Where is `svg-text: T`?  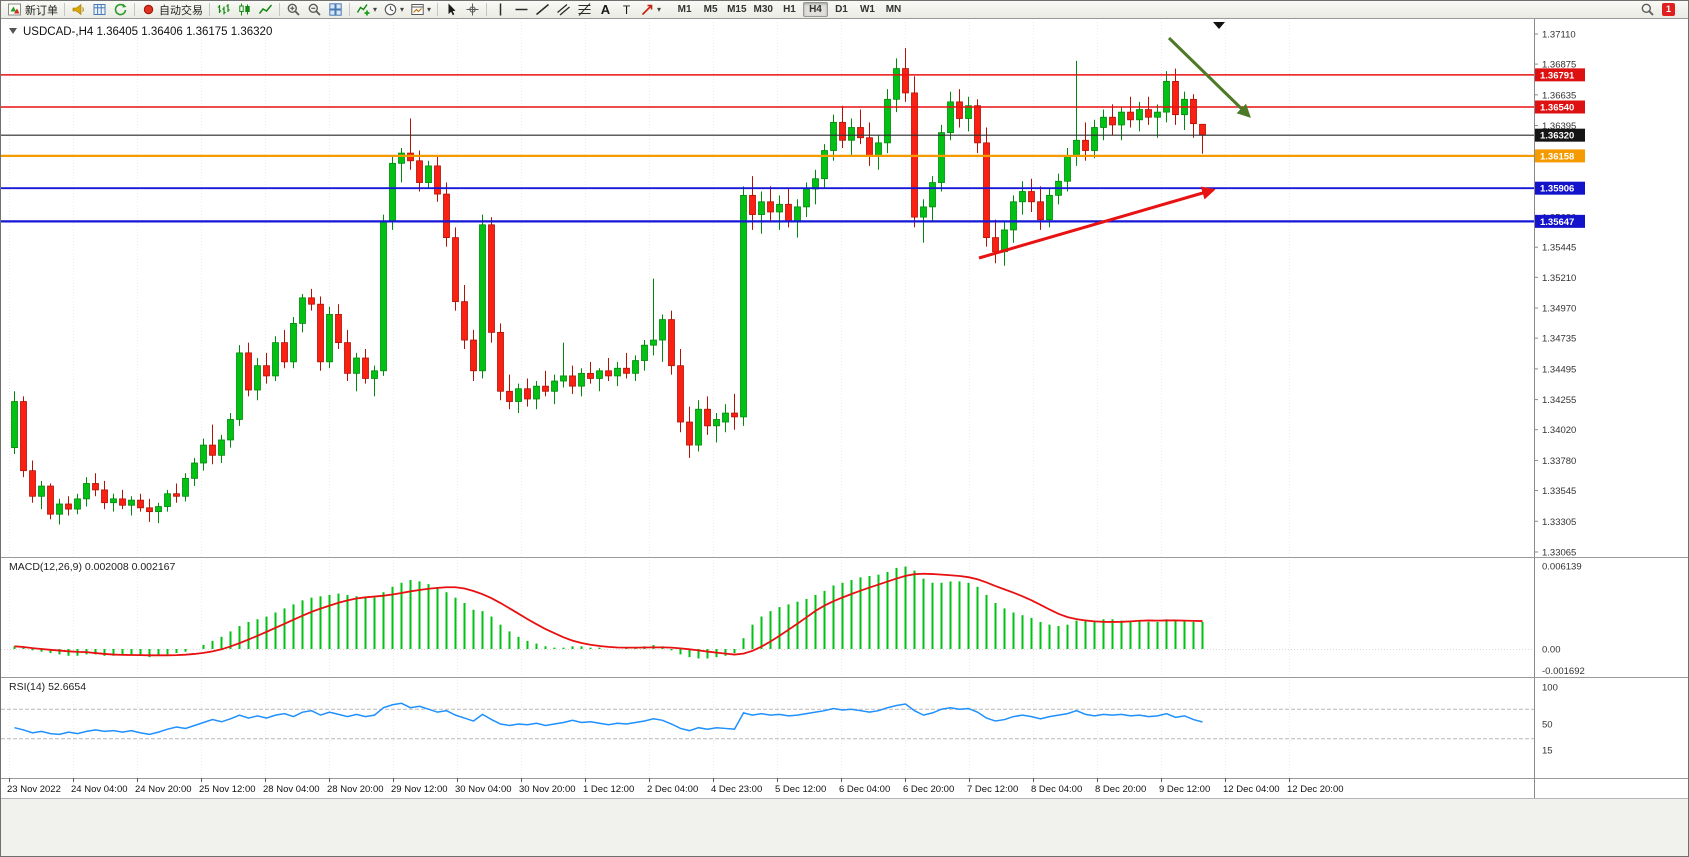
svg-text: T is located at coordinates (627, 10).